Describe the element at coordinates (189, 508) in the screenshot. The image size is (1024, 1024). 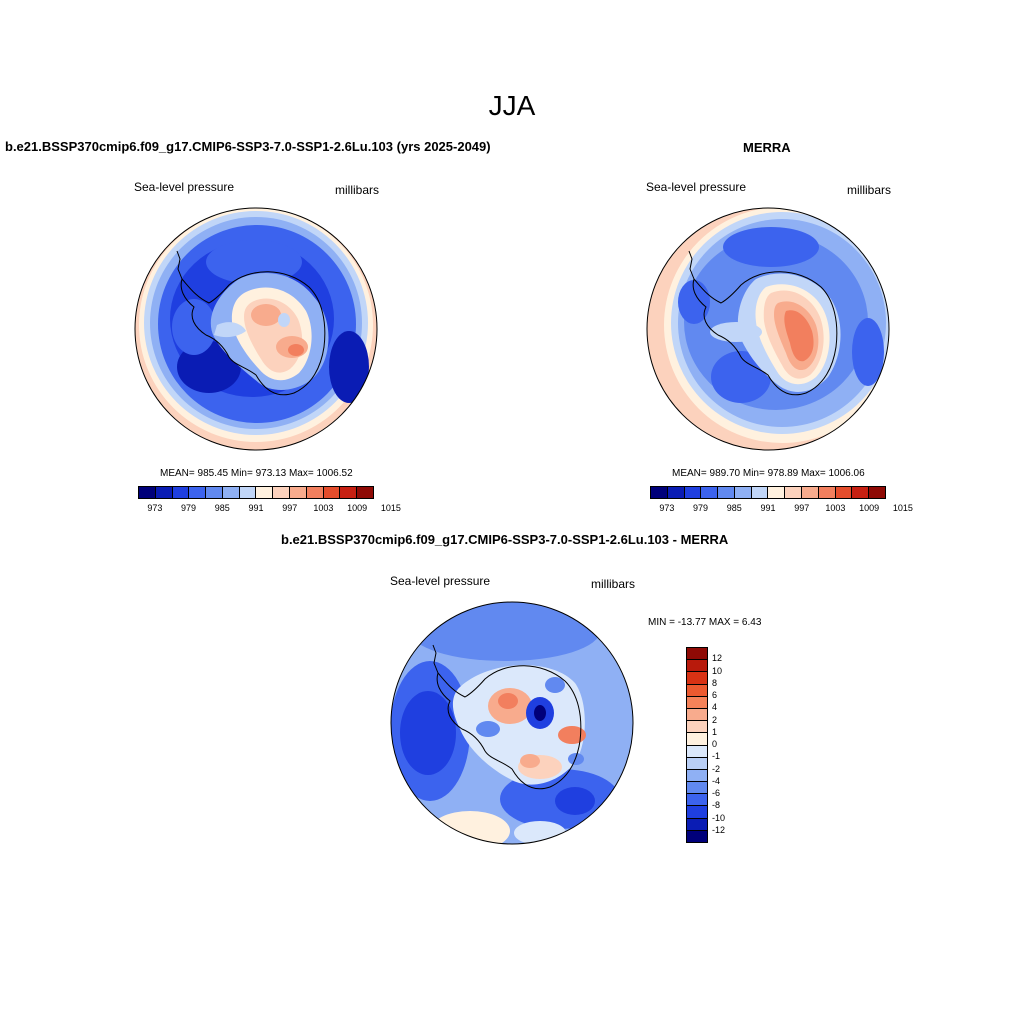
I see `model-colorbar-tick-label: 979` at that location.